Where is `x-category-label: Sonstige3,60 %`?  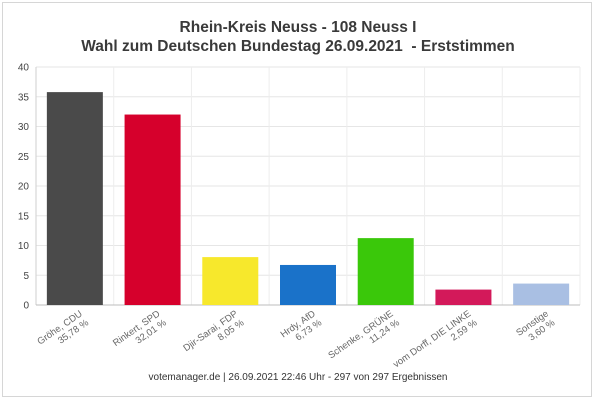
x-category-label: Sonstige3,60 % is located at coordinates (535, 328).